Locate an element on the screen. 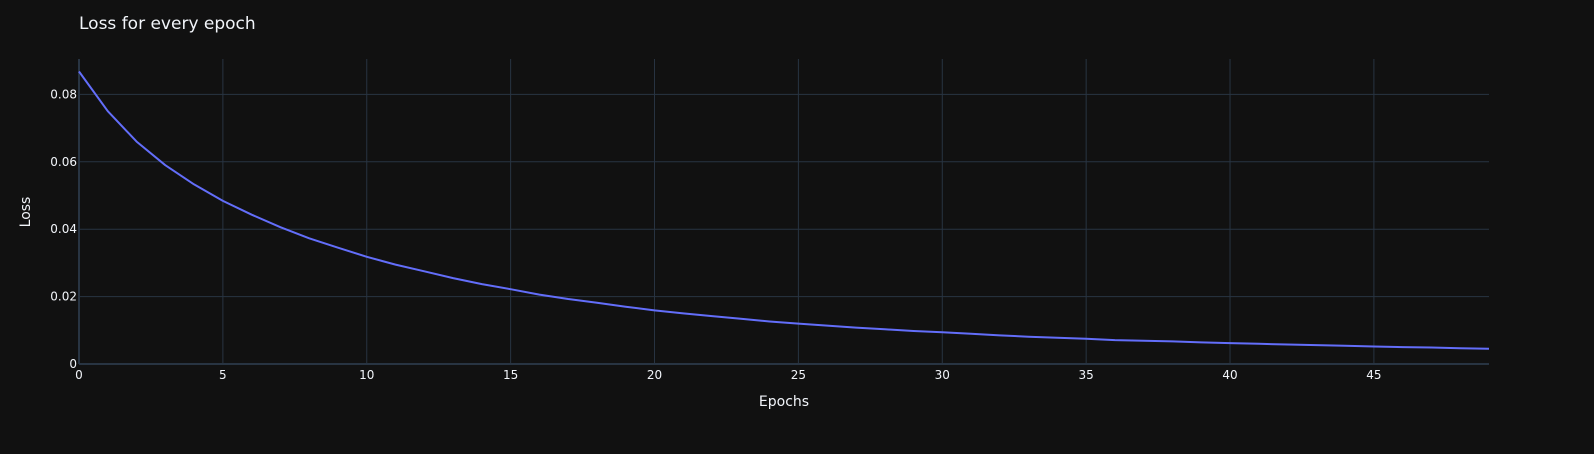 The image size is (1594, 454). x-tick-label: 5 is located at coordinates (223, 375).